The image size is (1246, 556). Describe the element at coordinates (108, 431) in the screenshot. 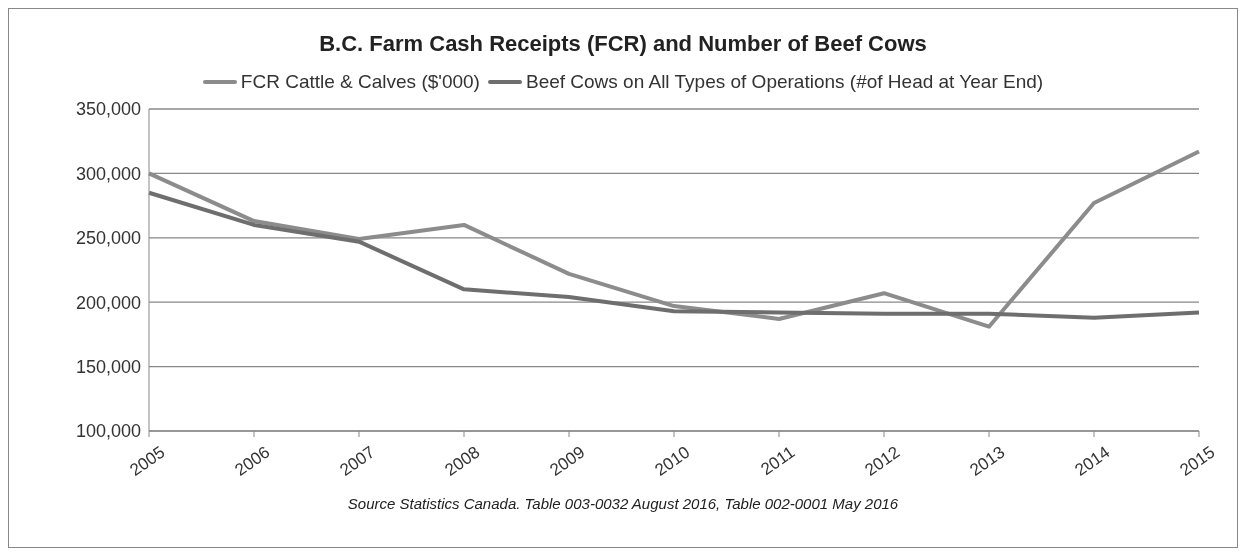

I see `y-tick-label: 100,000` at that location.